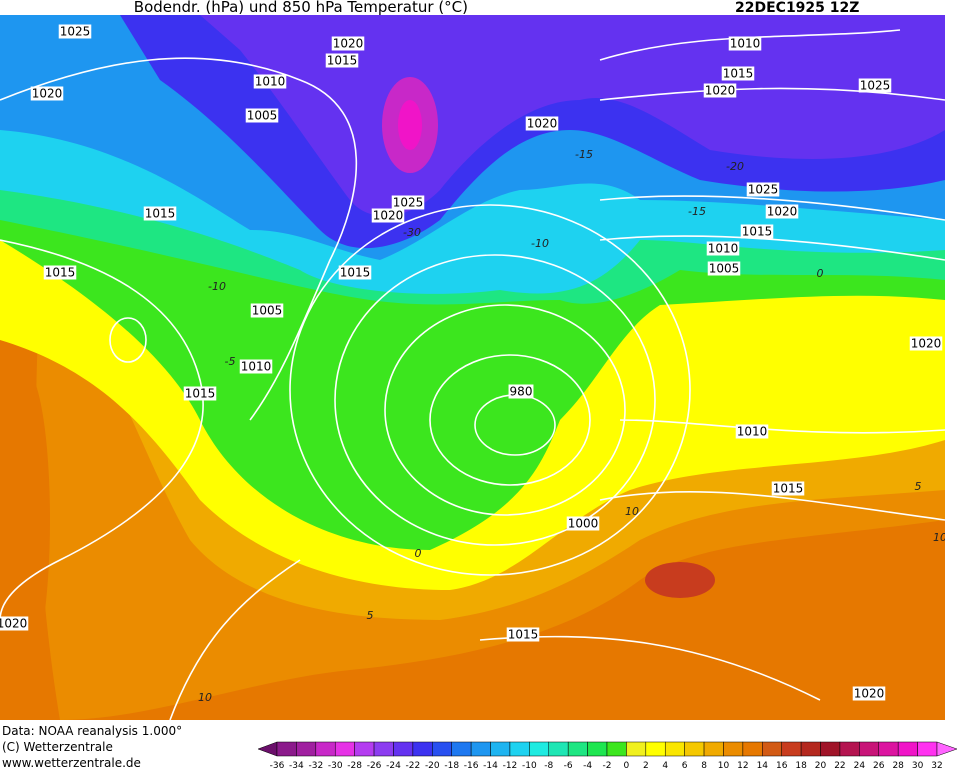 This screenshot has height=770, width=959. Describe the element at coordinates (412, 232) in the screenshot. I see `temperature-label: -30` at that location.